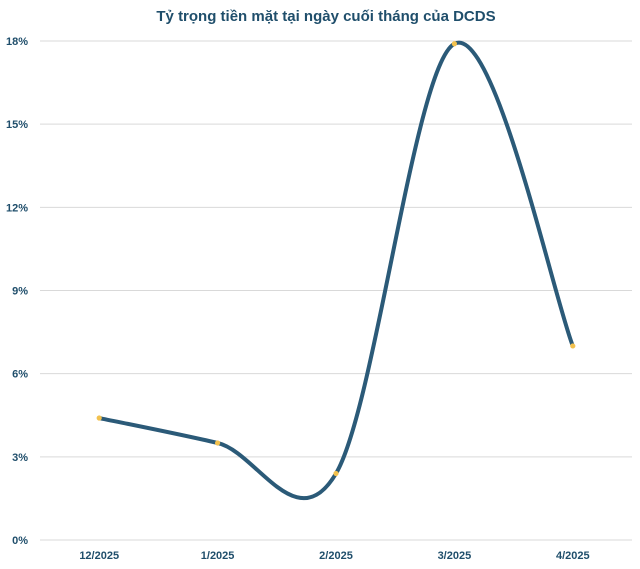 Image resolution: width=640 pixels, height=569 pixels. Describe the element at coordinates (455, 556) in the screenshot. I see `x-tick-label: 3/2025` at that location.